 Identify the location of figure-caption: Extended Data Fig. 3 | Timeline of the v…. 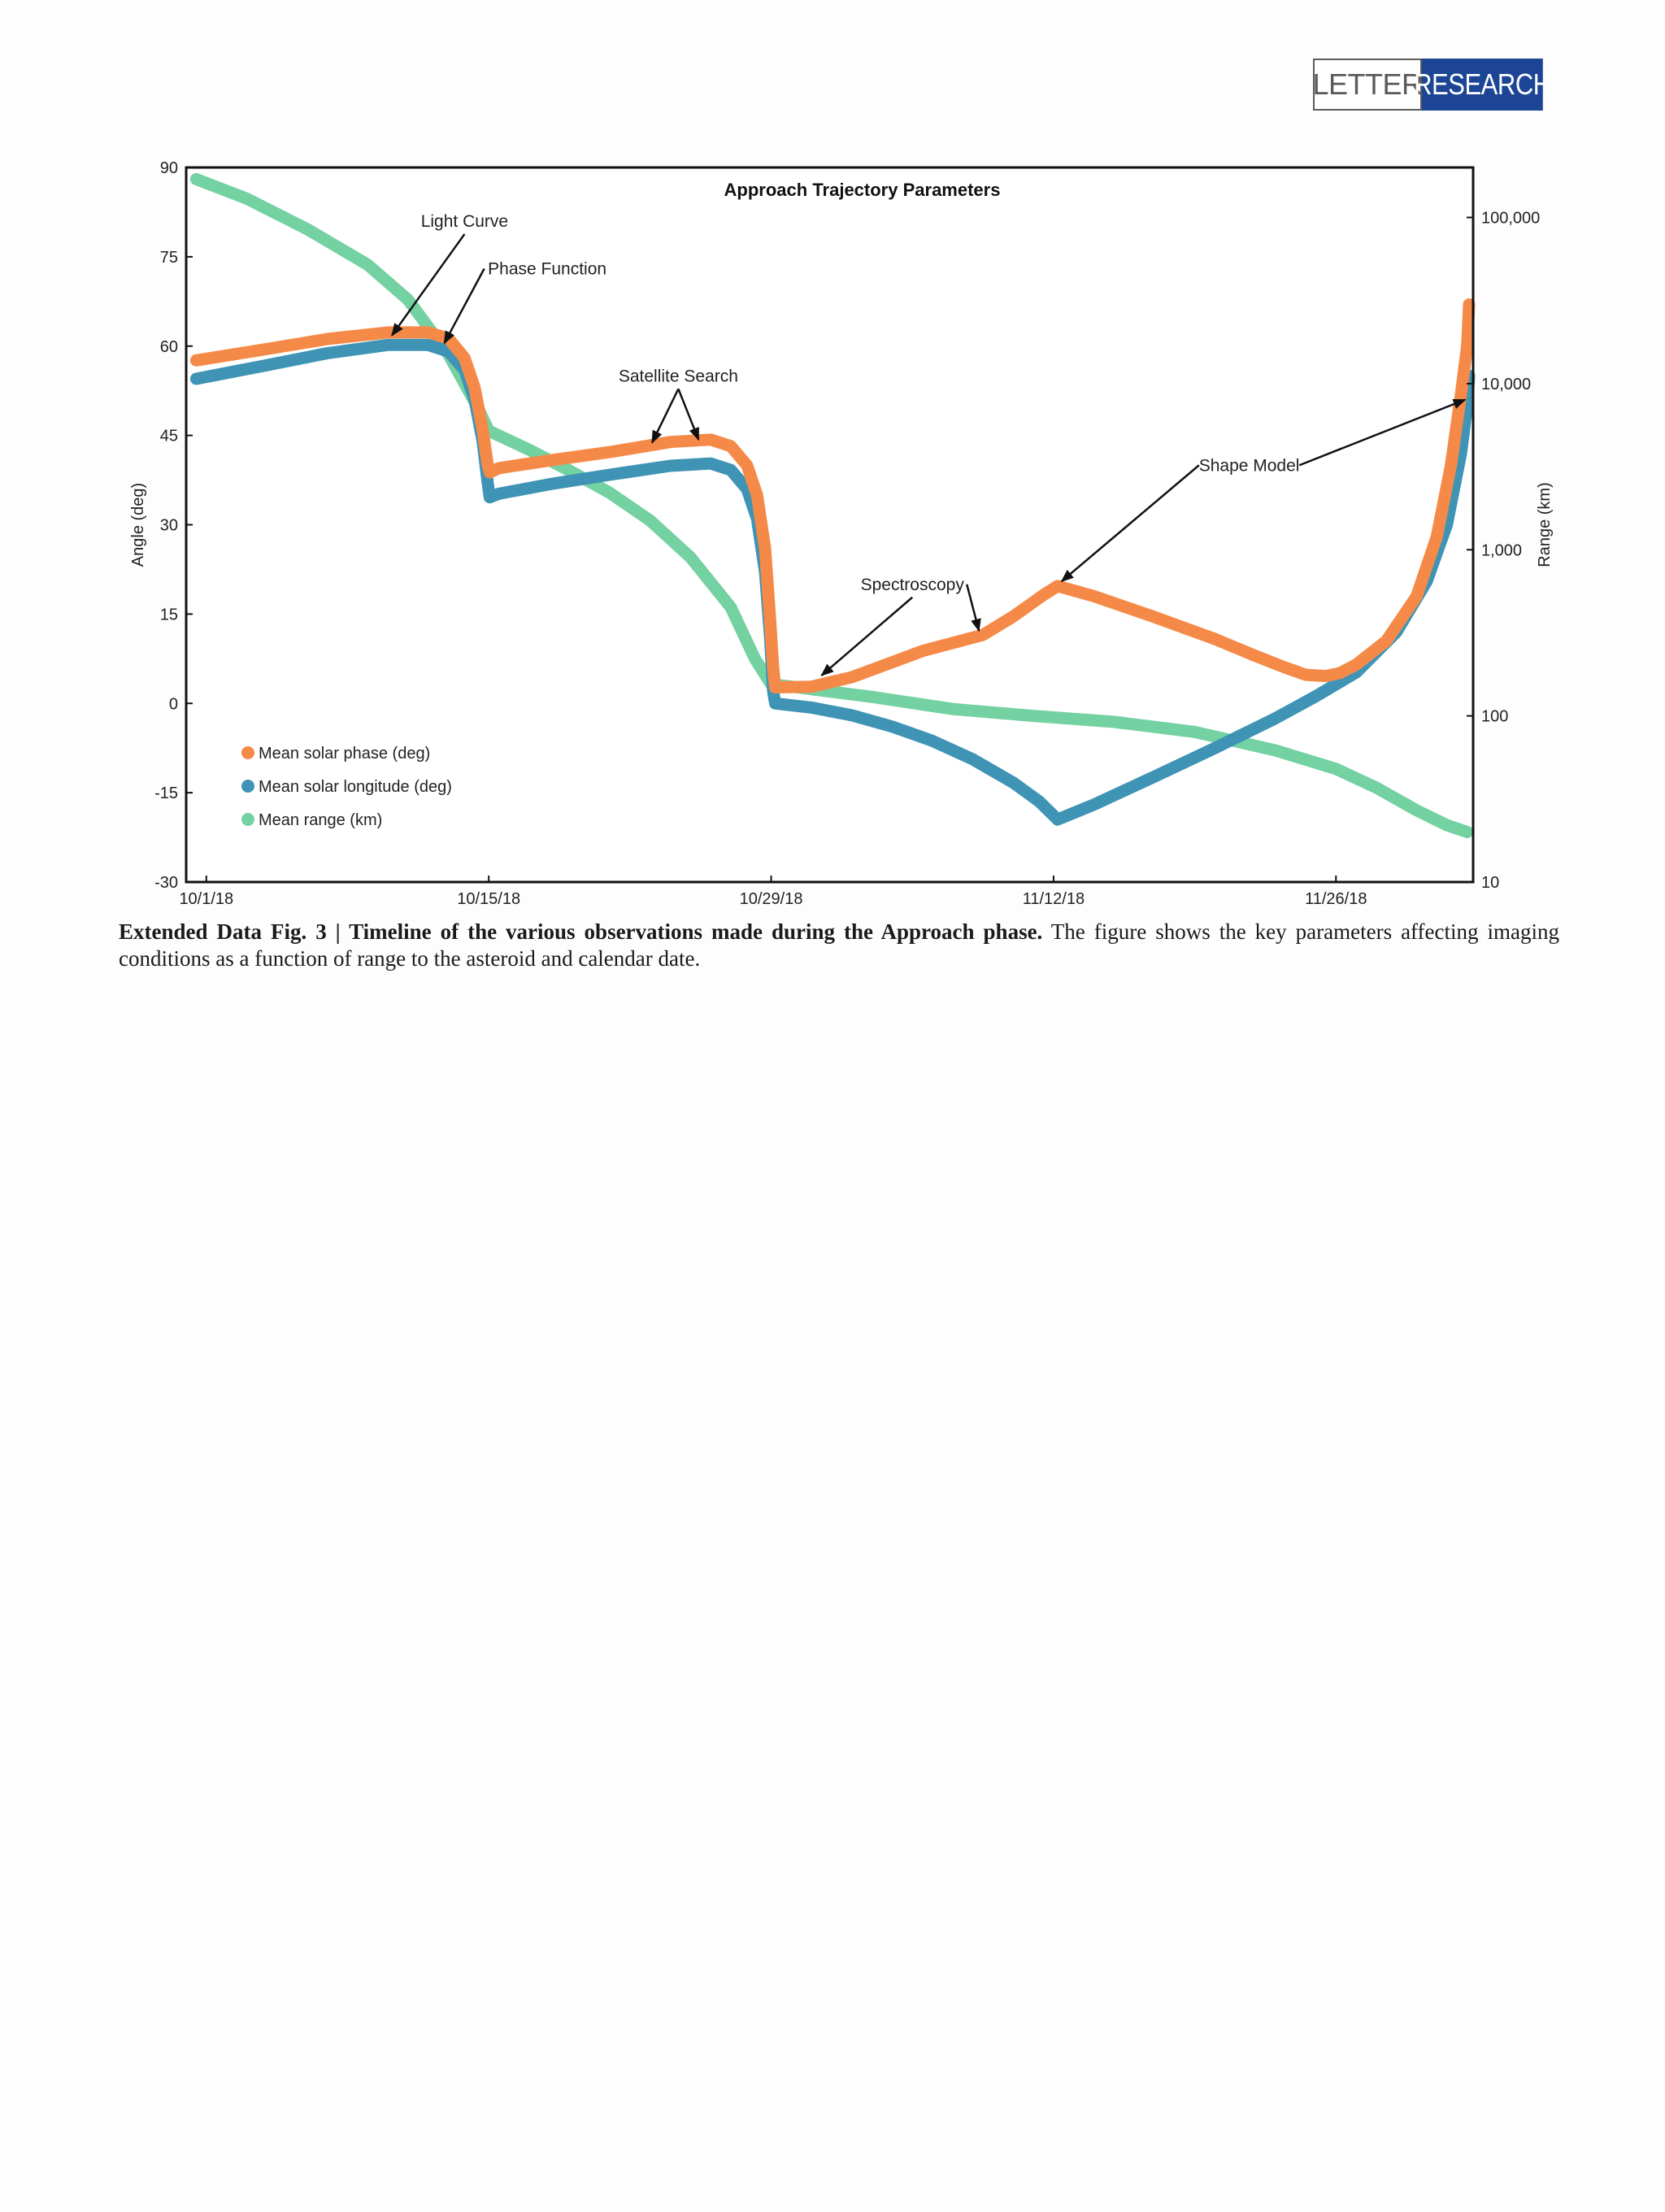
(839, 945).